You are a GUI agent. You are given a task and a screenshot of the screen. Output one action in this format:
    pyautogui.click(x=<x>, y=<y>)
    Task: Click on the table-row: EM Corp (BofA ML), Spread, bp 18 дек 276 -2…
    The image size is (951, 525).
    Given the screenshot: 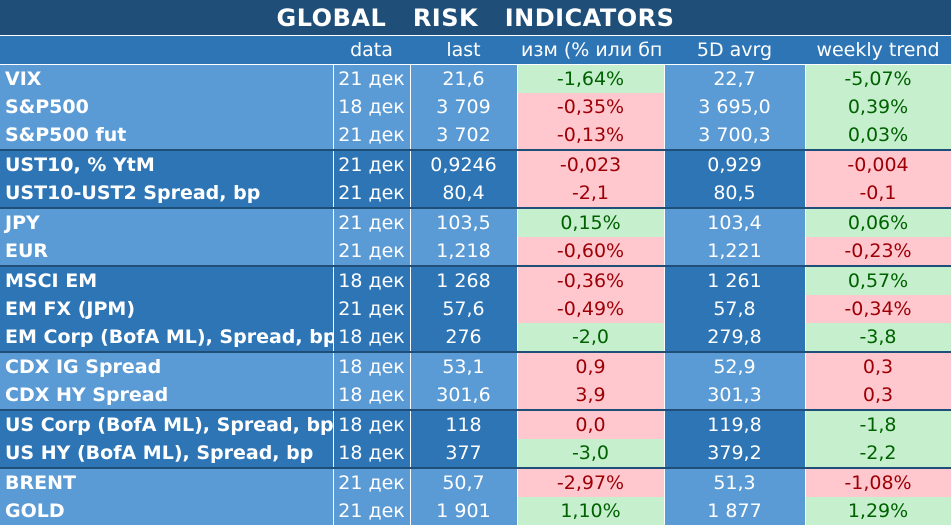 What is the action you would take?
    pyautogui.click(x=475, y=337)
    